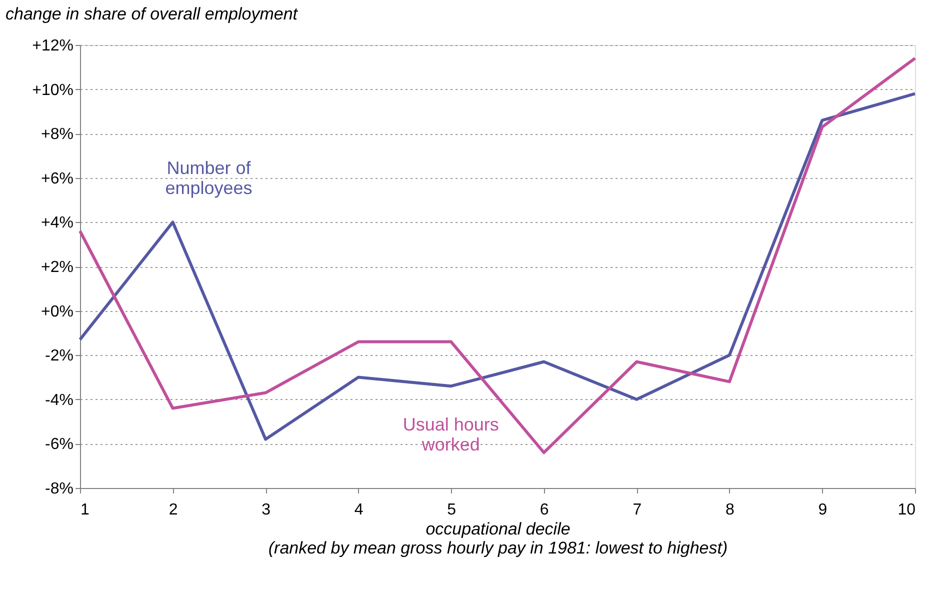  I want to click on y-tick-label: +0%, so click(57, 311).